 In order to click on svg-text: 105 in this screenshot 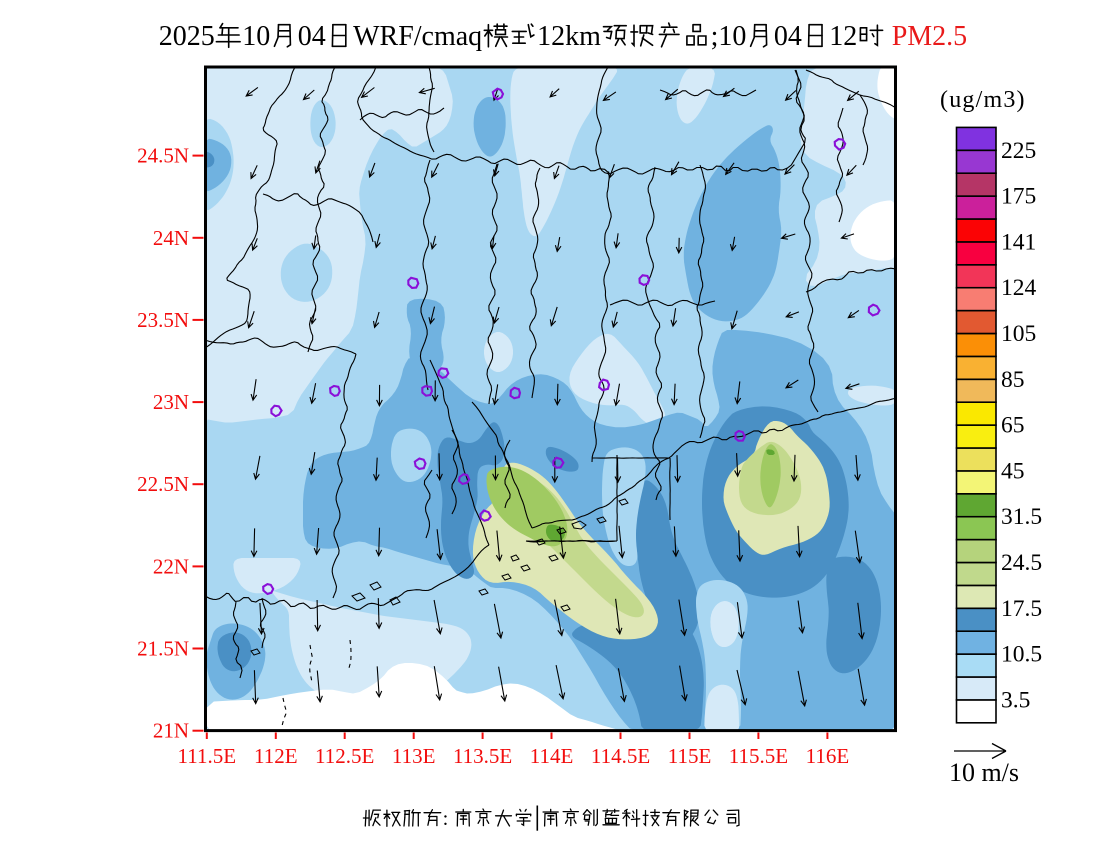, I will do `click(1018, 334)`.